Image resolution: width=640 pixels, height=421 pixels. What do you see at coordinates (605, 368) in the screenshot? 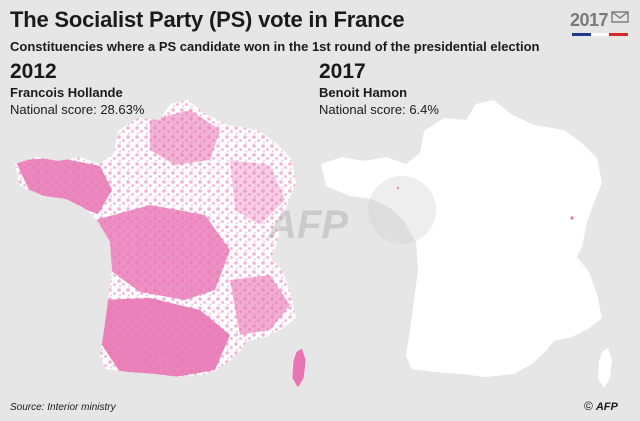
I see `corsica-2017` at bounding box center [605, 368].